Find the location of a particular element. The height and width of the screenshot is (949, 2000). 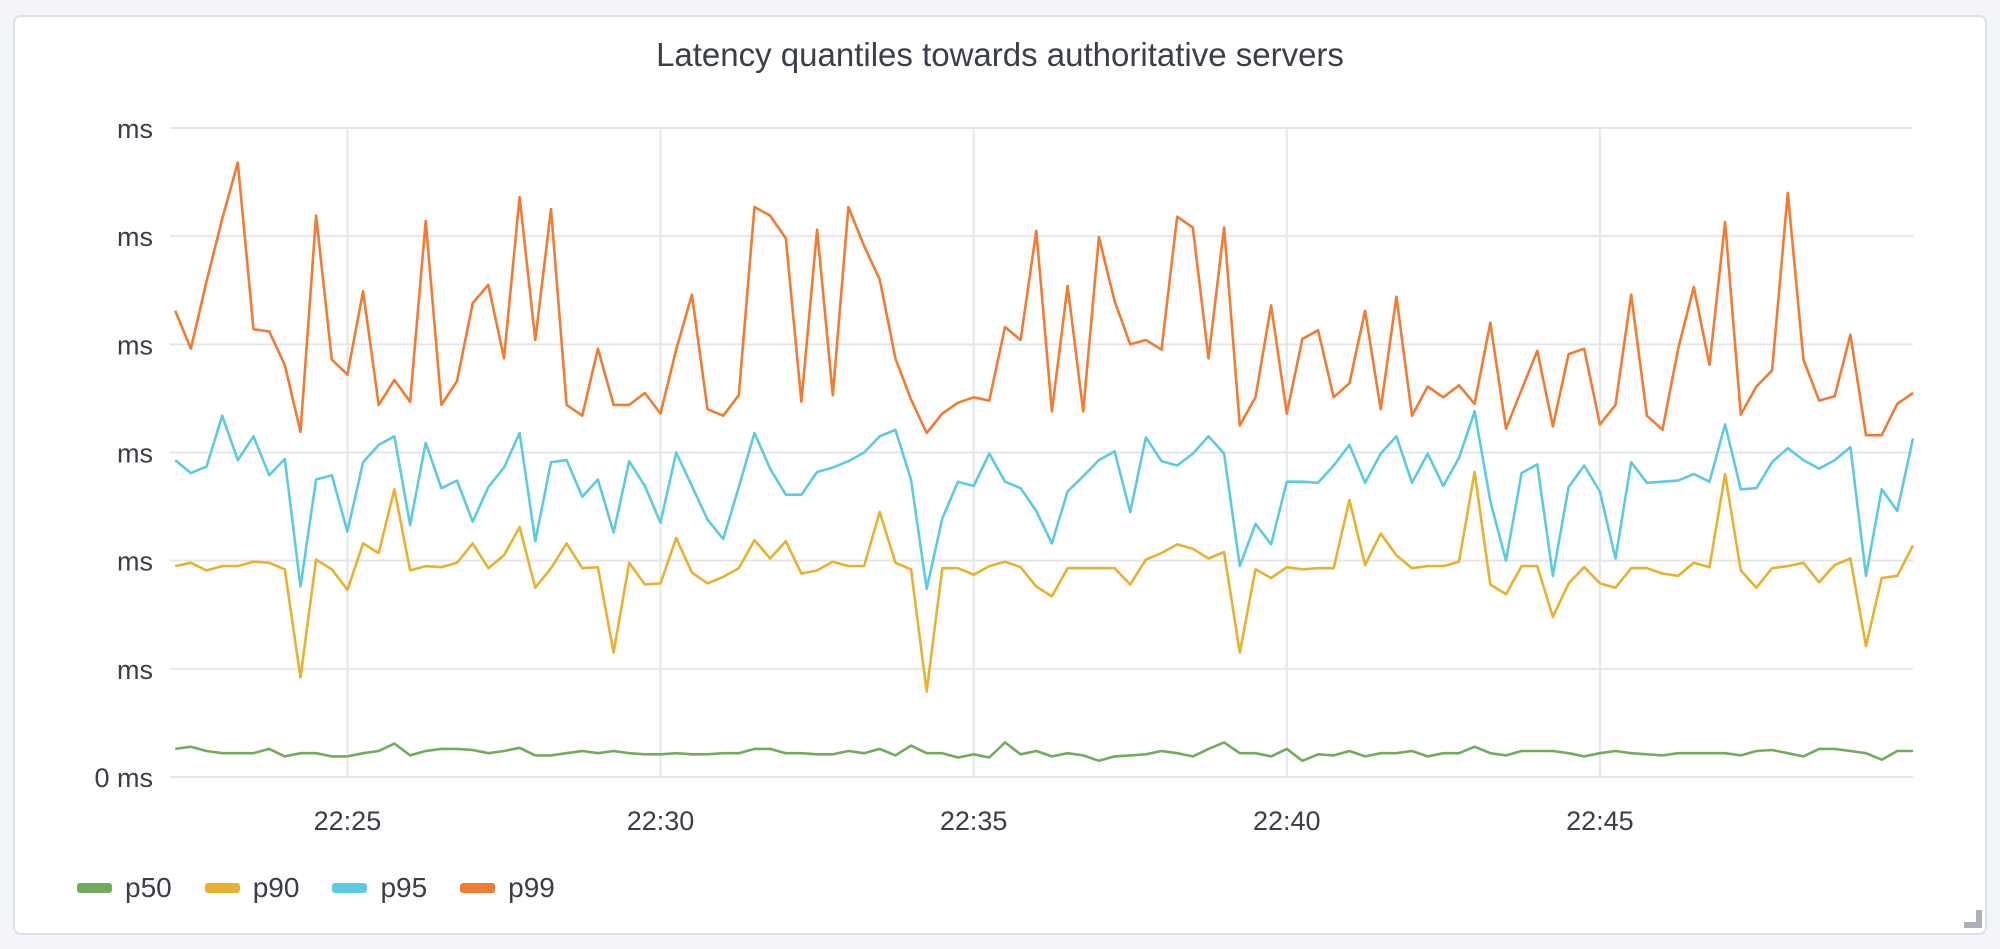

legend-item-p95: p95 is located at coordinates (379, 888).